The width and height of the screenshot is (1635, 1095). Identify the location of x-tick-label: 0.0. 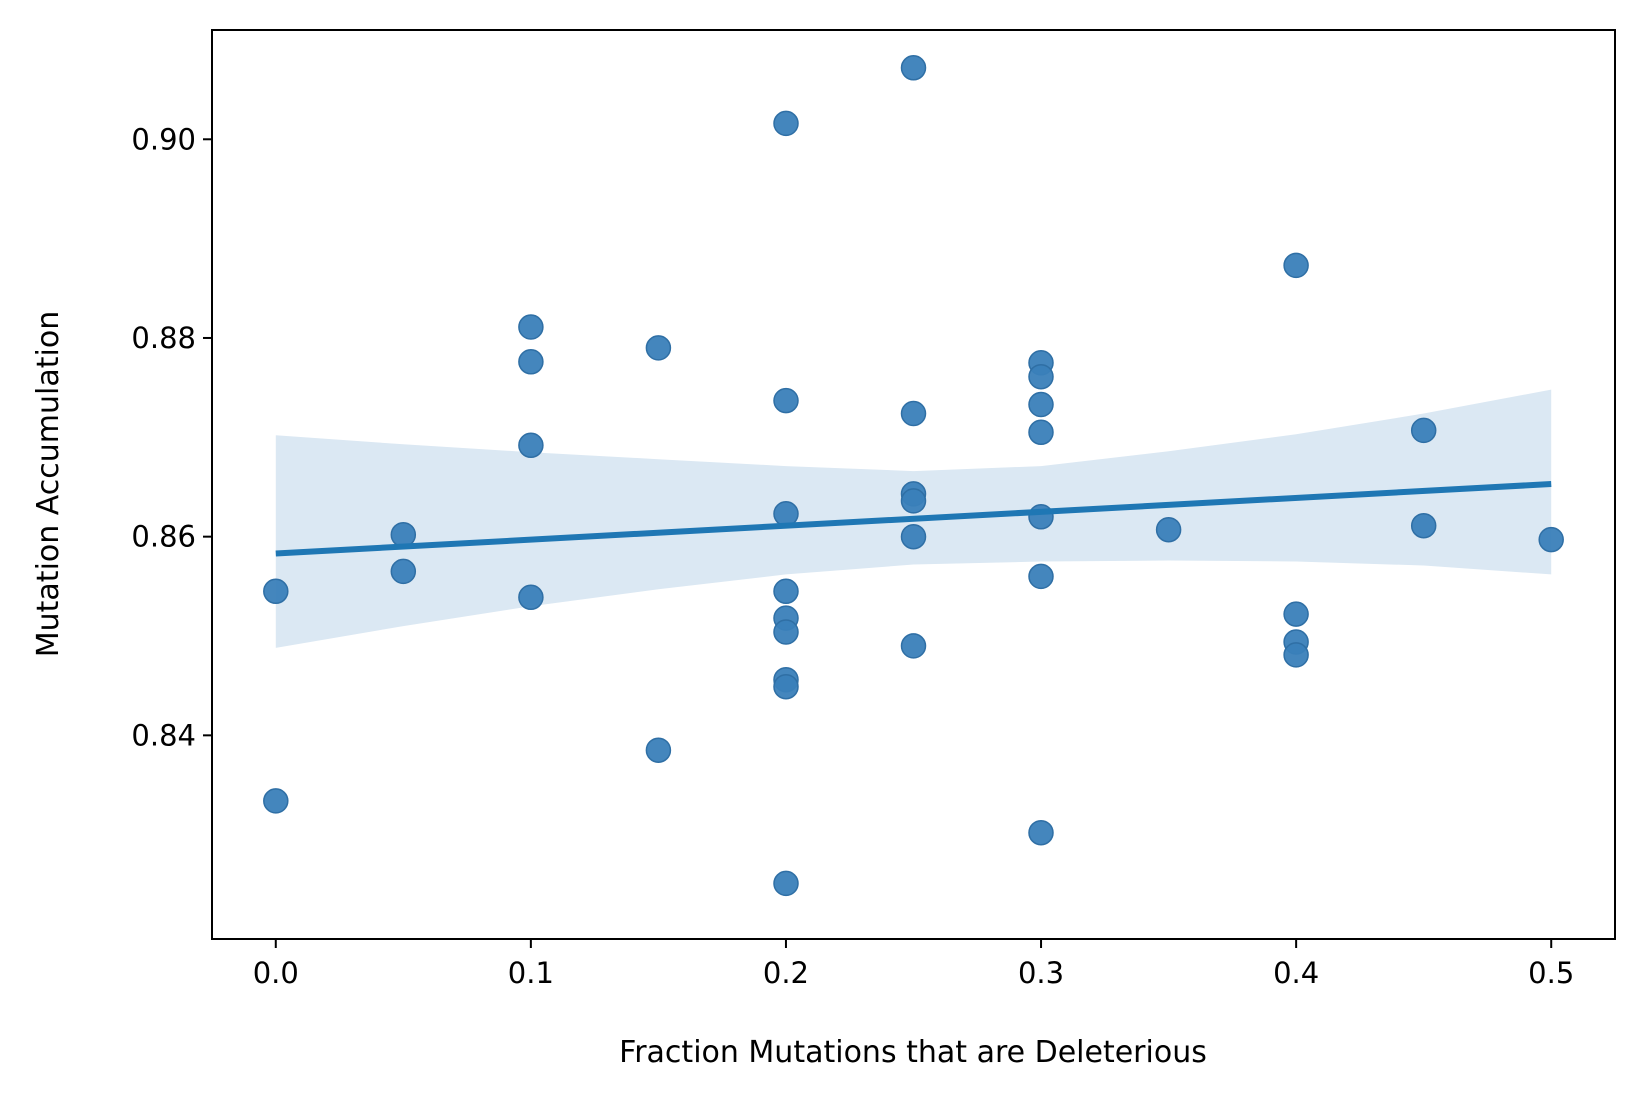
(276, 973).